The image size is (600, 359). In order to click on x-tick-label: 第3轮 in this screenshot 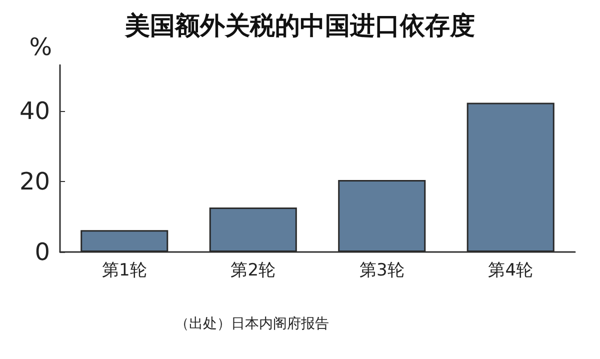, I will do `click(381, 270)`.